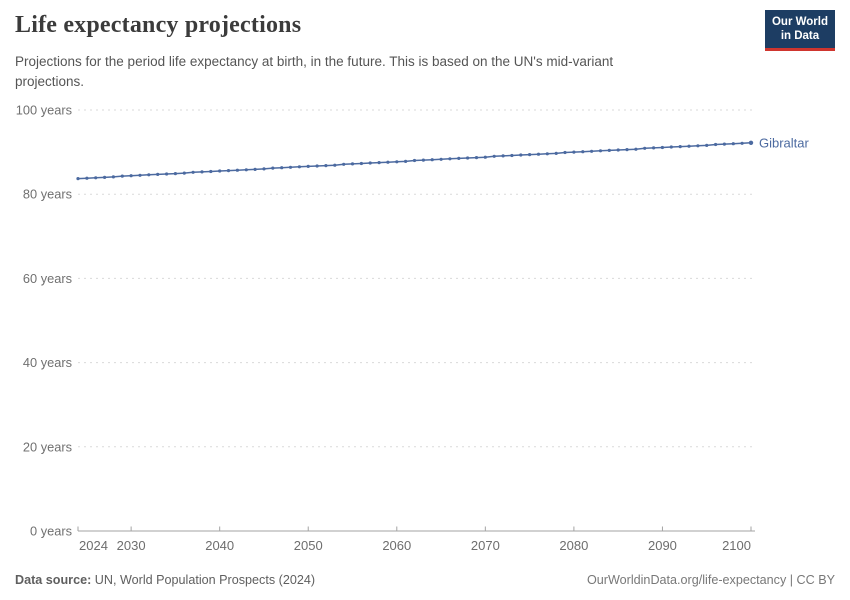 This screenshot has width=850, height=600. What do you see at coordinates (131, 545) in the screenshot?
I see `x-axis-label-2030: 2030` at bounding box center [131, 545].